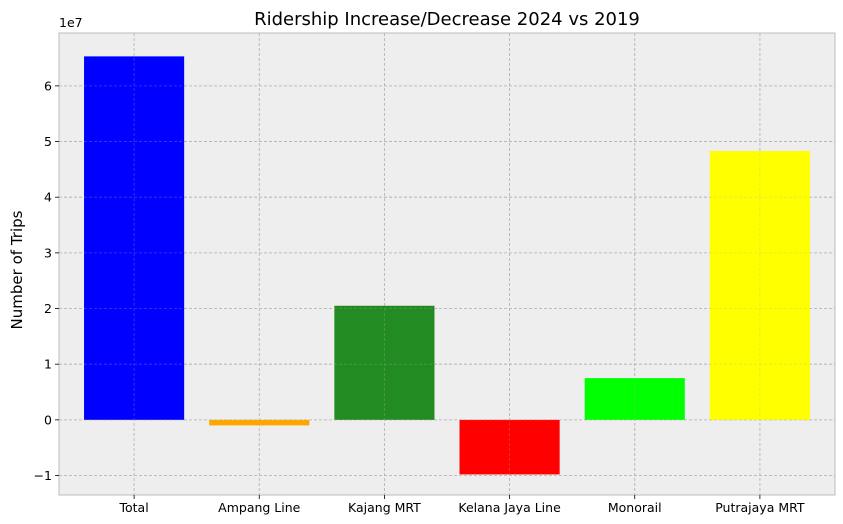  I want to click on x-tick-label: Monorail, so click(635, 507).